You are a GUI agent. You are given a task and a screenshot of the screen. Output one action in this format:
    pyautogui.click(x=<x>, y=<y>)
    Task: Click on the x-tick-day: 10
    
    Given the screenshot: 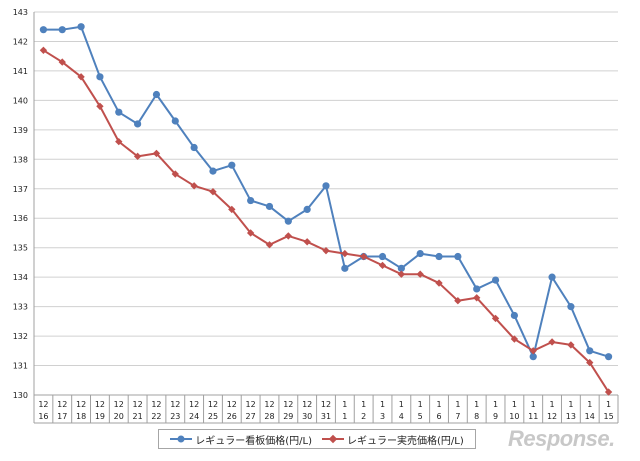 What is the action you would take?
    pyautogui.click(x=514, y=416)
    